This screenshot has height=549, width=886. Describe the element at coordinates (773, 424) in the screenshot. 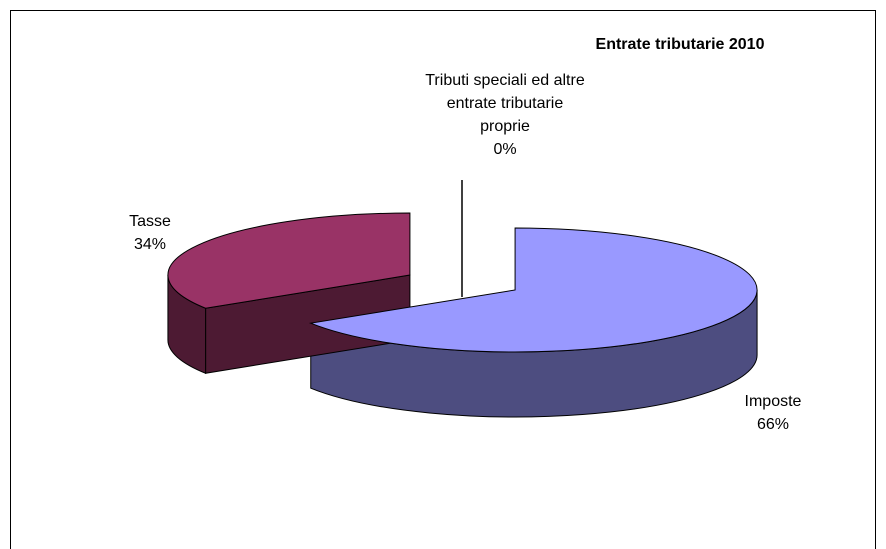

I see `value-label: 66%` at that location.